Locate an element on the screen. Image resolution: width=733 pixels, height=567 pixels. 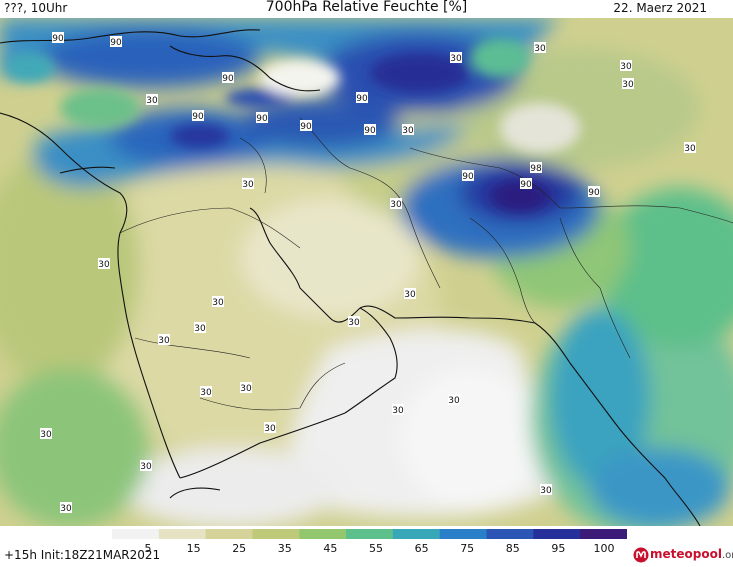
colorbar-tick-label: 25 is located at coordinates (239, 548).